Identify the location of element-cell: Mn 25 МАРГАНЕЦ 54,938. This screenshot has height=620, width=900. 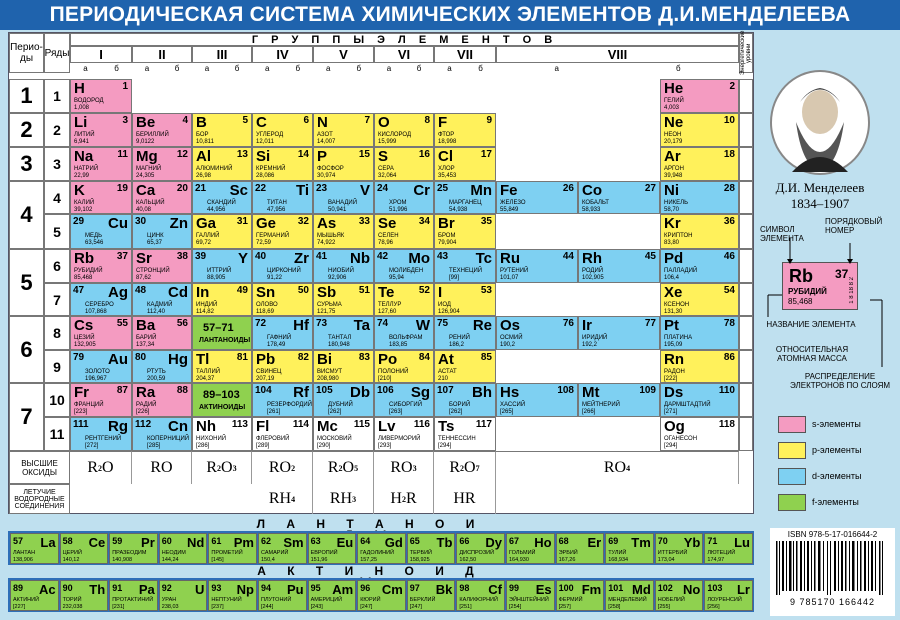
(465, 197).